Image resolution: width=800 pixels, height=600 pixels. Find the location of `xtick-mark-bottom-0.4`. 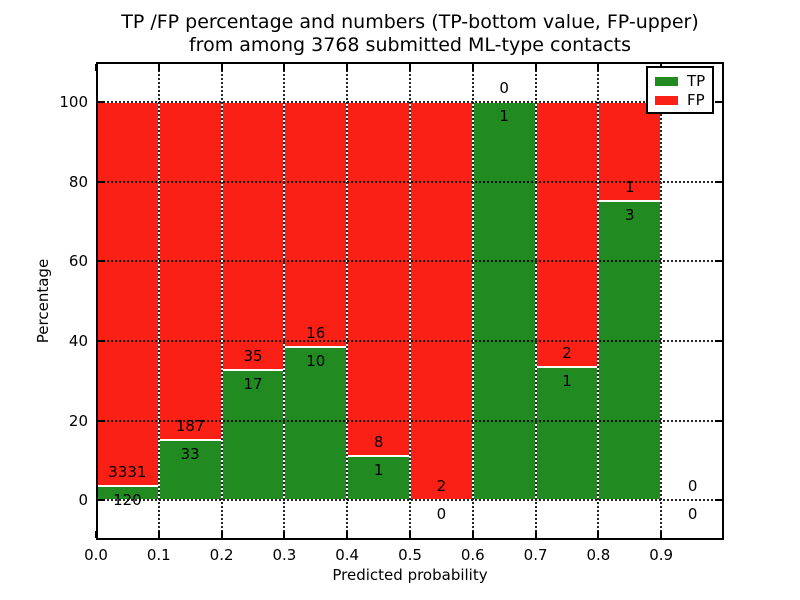

xtick-mark-bottom-0.4 is located at coordinates (347, 534).